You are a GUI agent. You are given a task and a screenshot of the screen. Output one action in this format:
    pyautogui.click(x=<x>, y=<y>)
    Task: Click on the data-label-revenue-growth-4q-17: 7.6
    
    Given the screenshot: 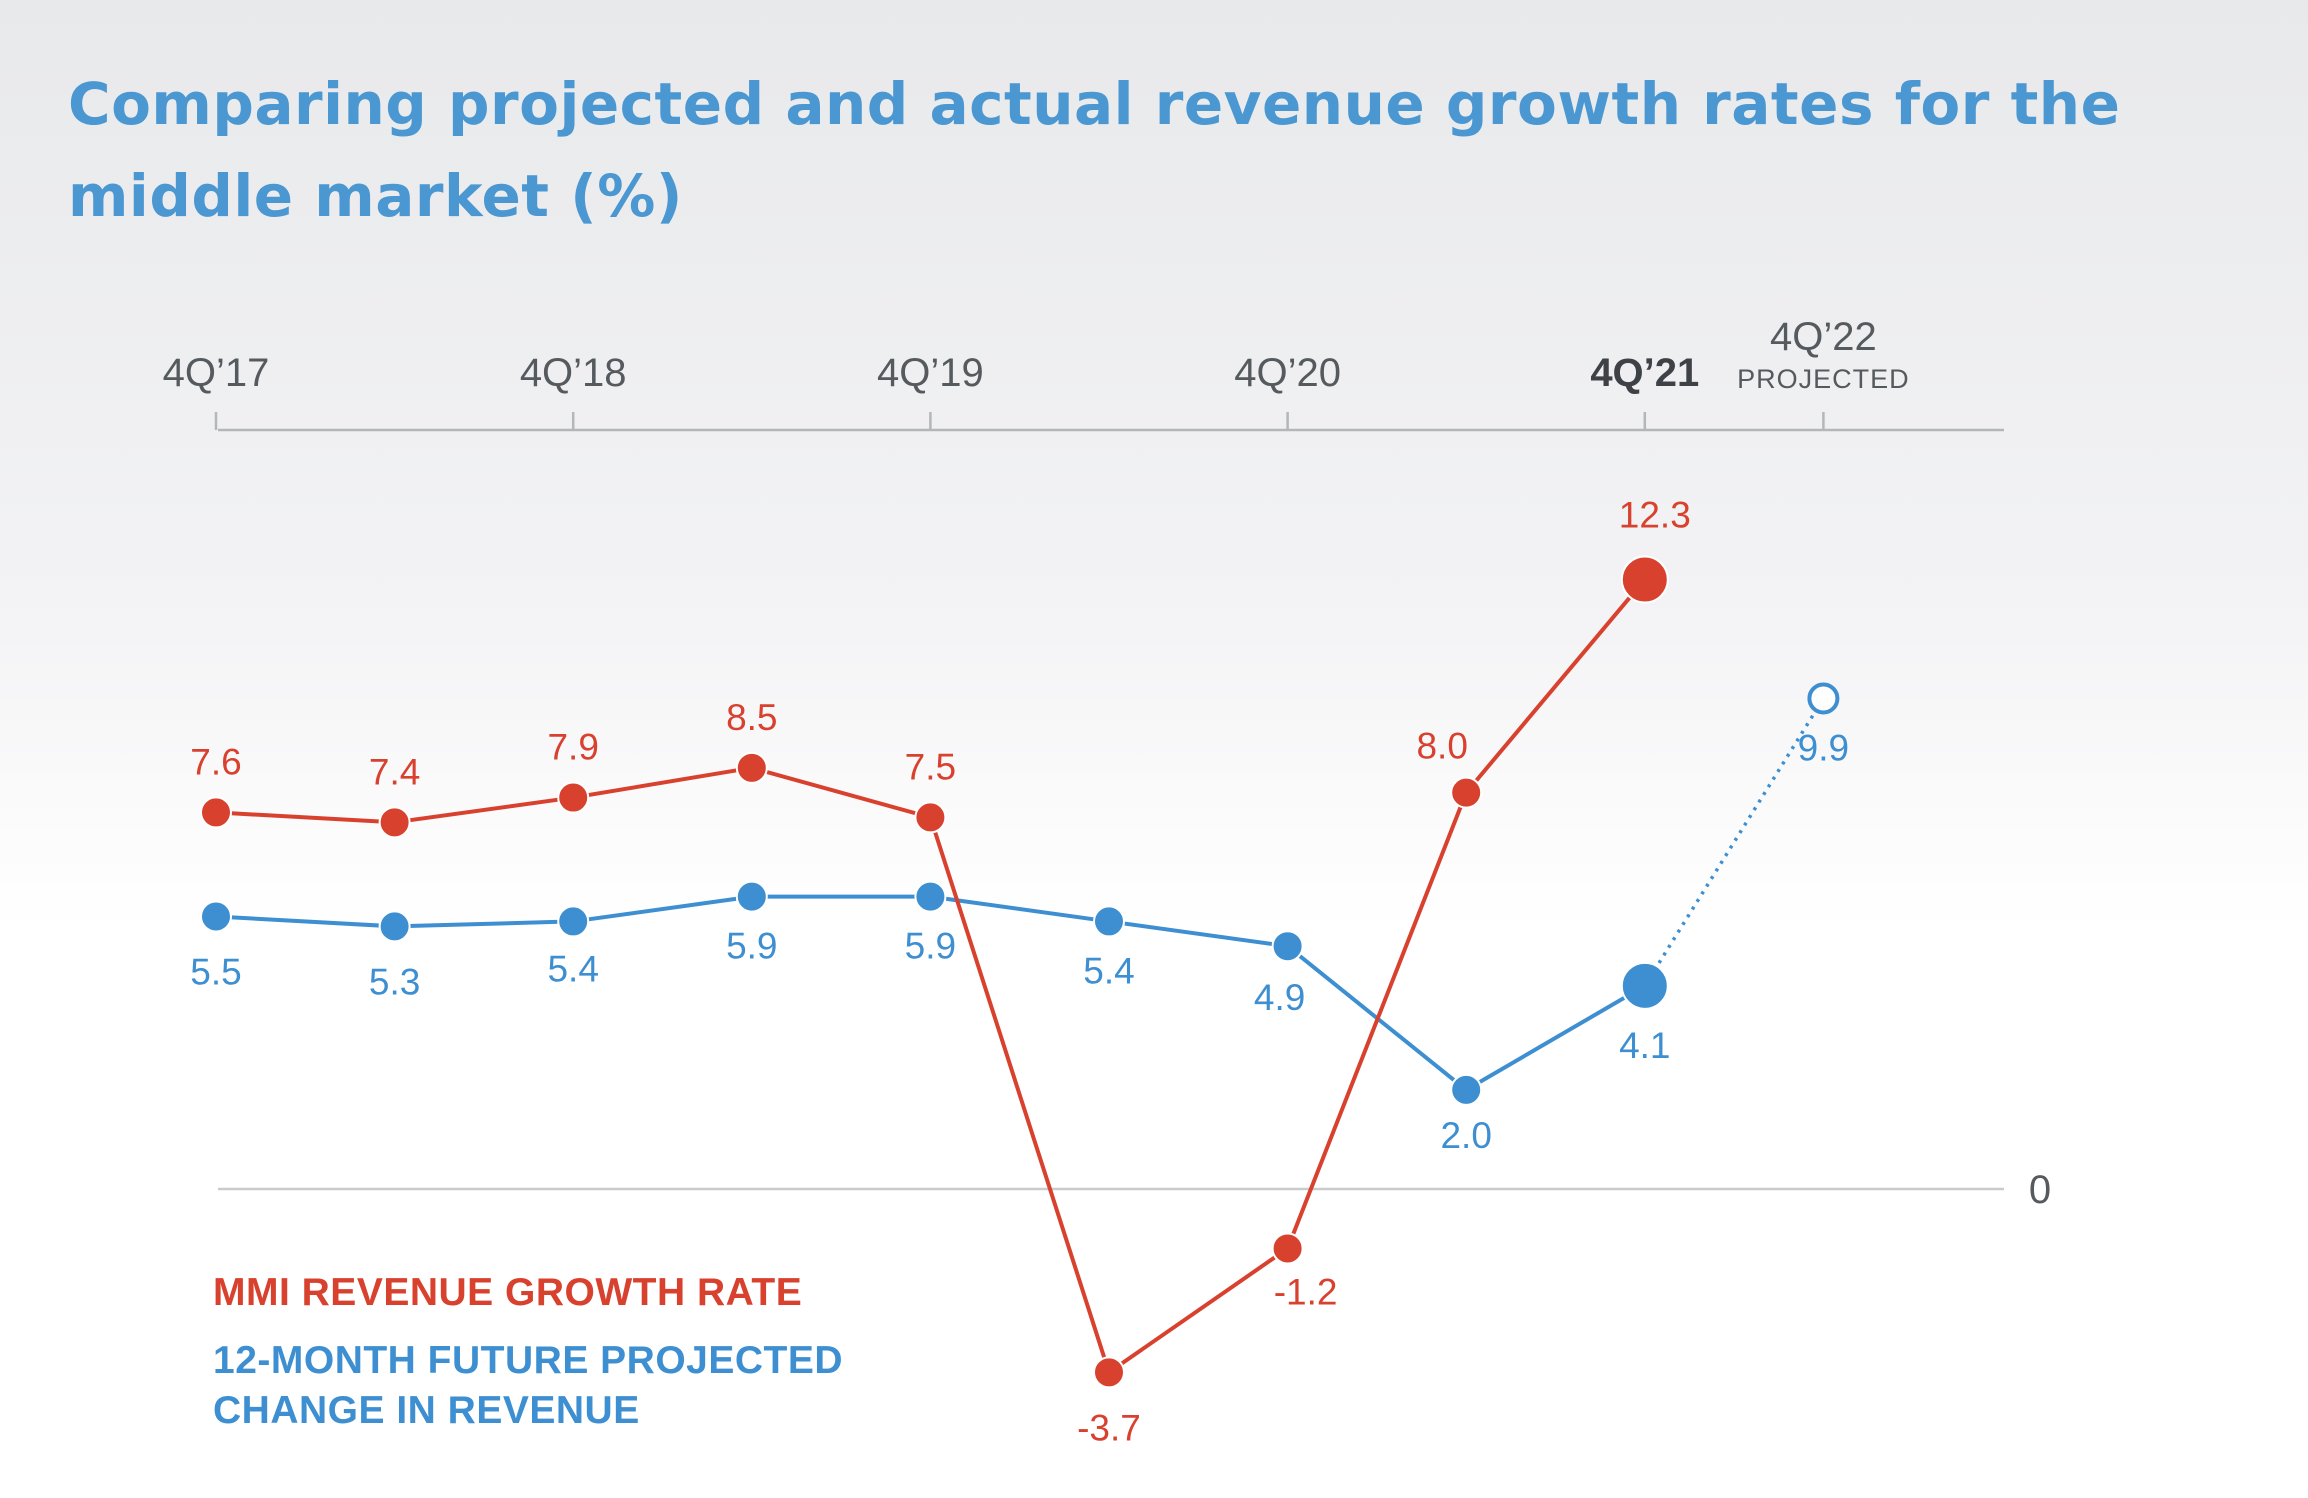 What is the action you would take?
    pyautogui.click(x=215, y=761)
    